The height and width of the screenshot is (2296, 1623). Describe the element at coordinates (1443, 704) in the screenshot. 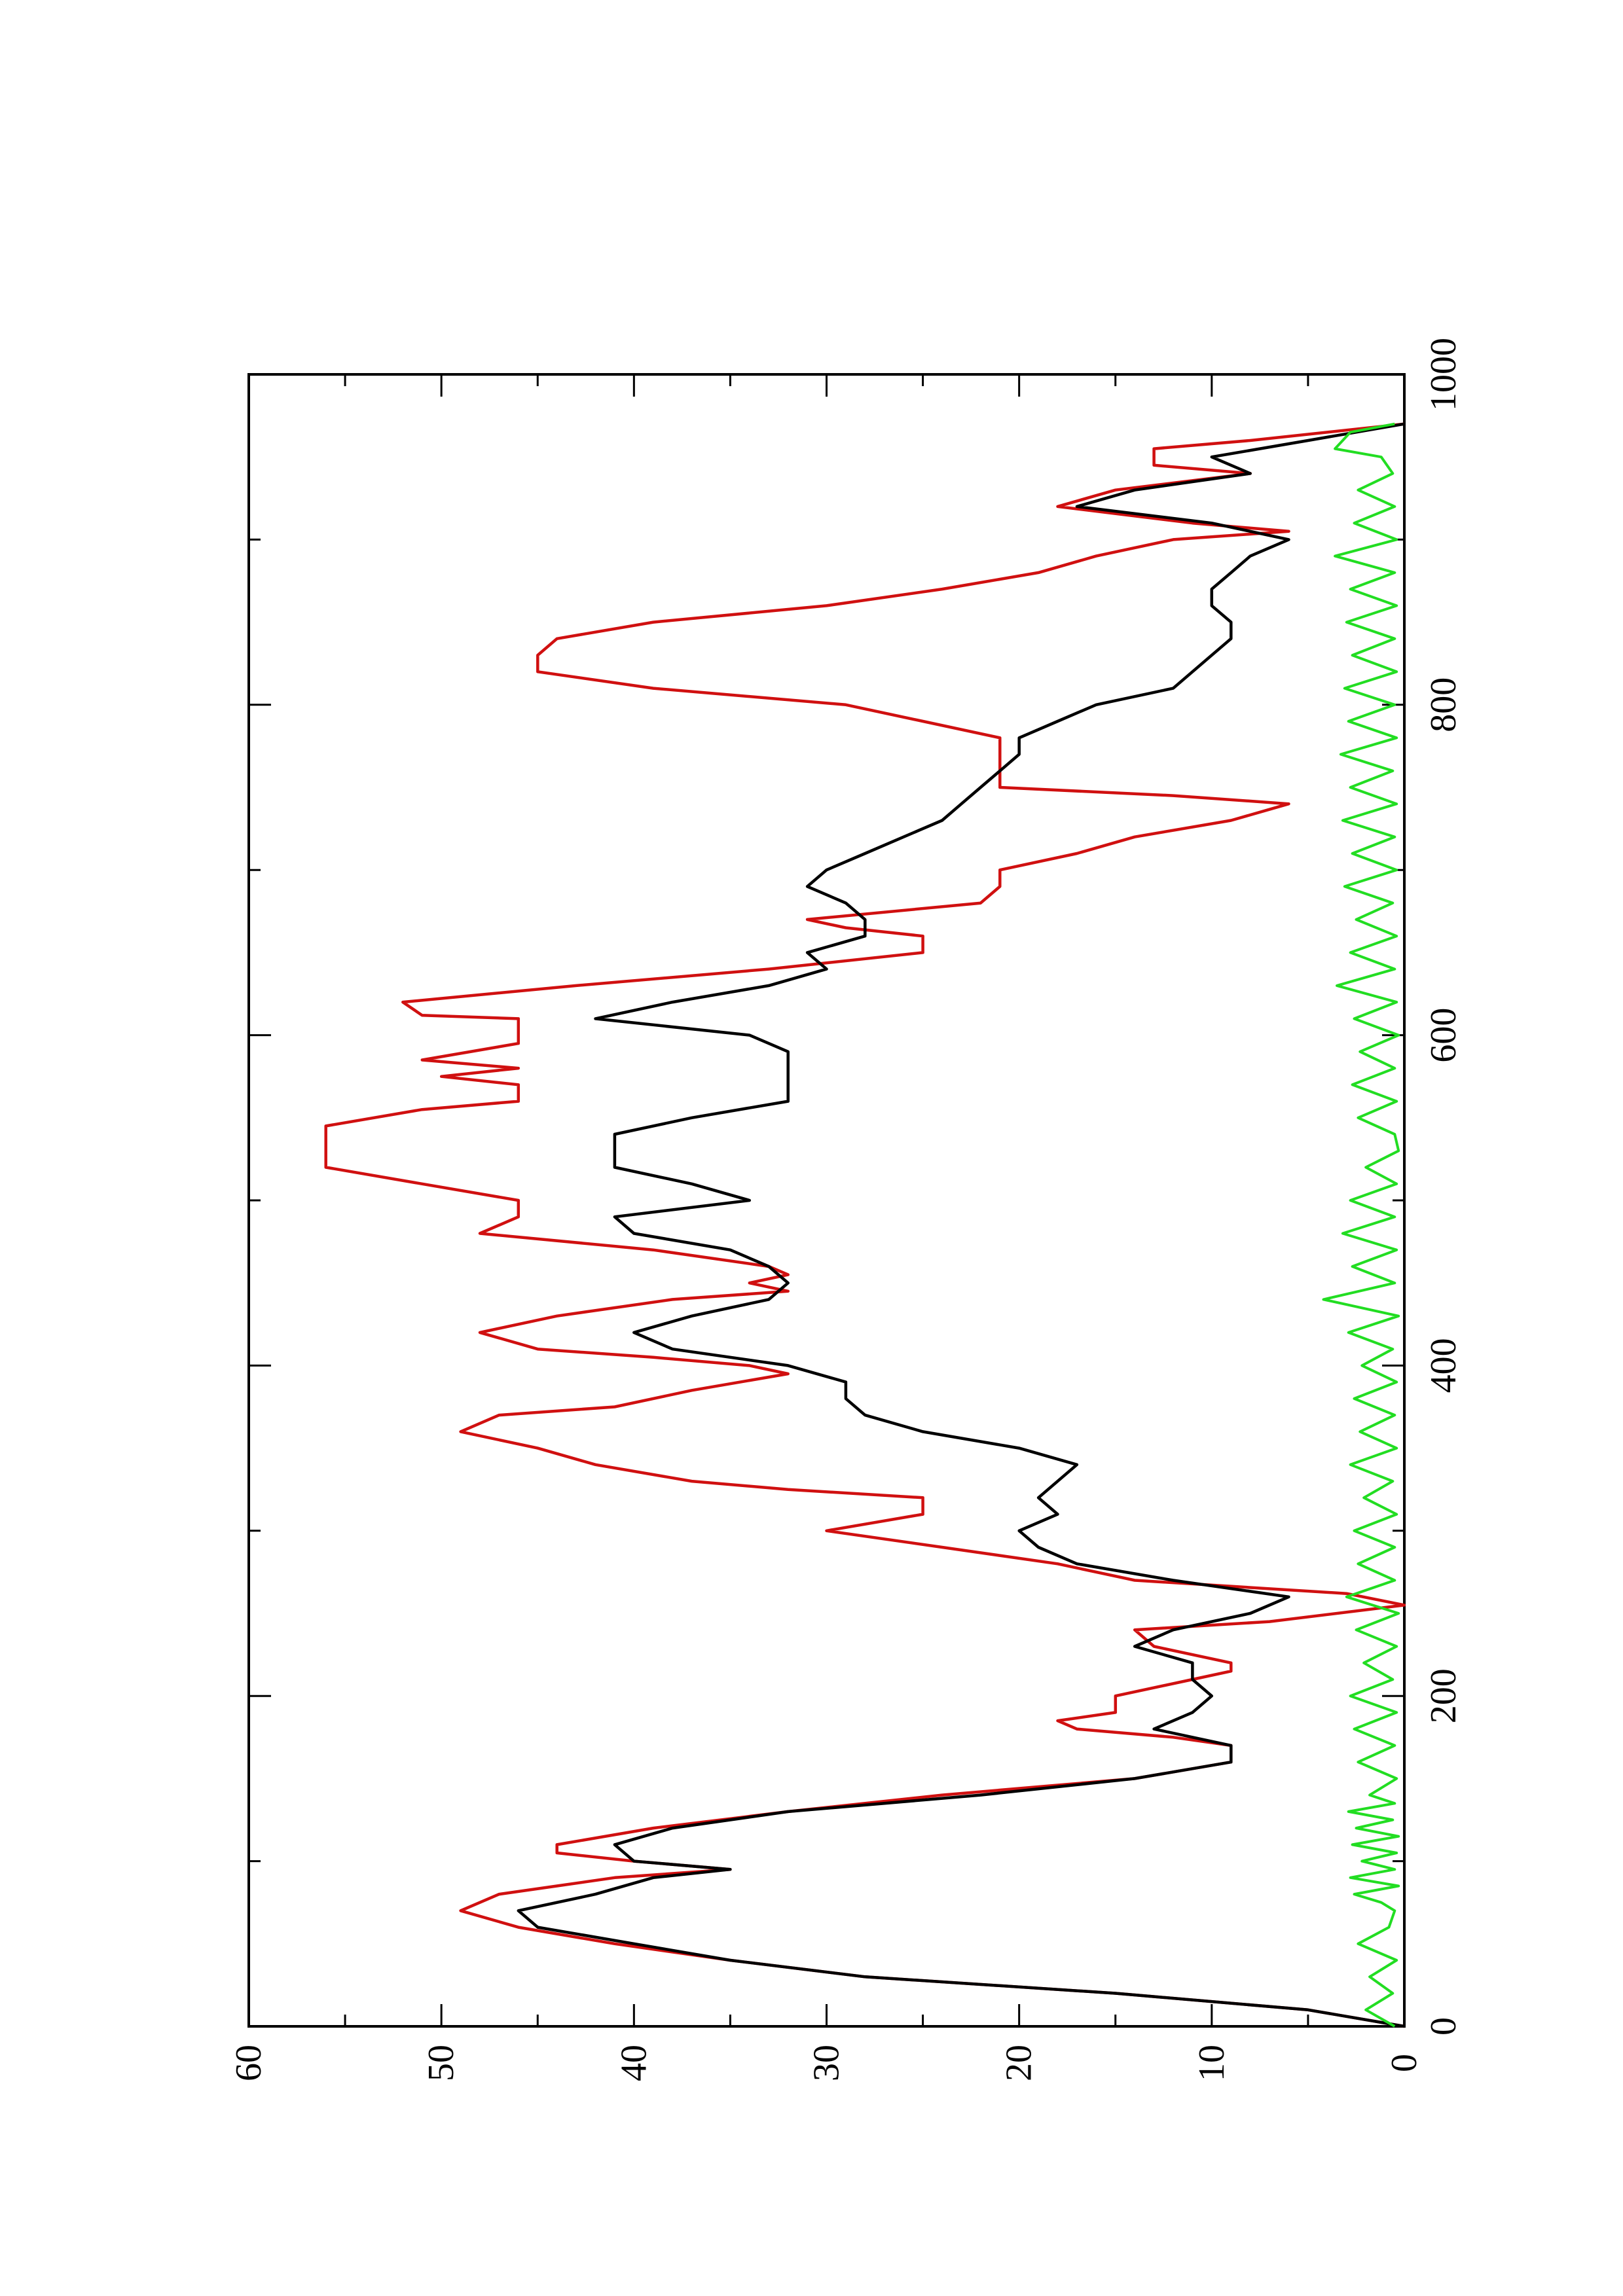

I see `x-tick-label: 800` at that location.